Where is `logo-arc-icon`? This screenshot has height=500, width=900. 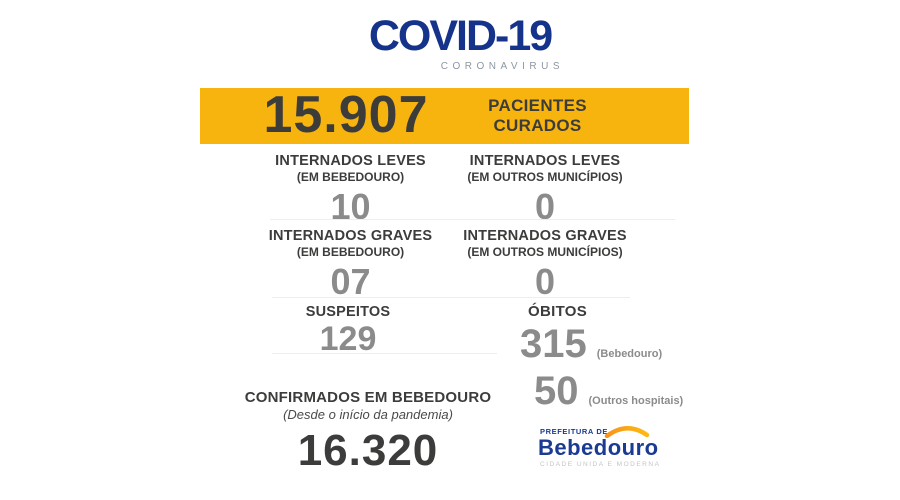
logo-arc-icon is located at coordinates (627, 432).